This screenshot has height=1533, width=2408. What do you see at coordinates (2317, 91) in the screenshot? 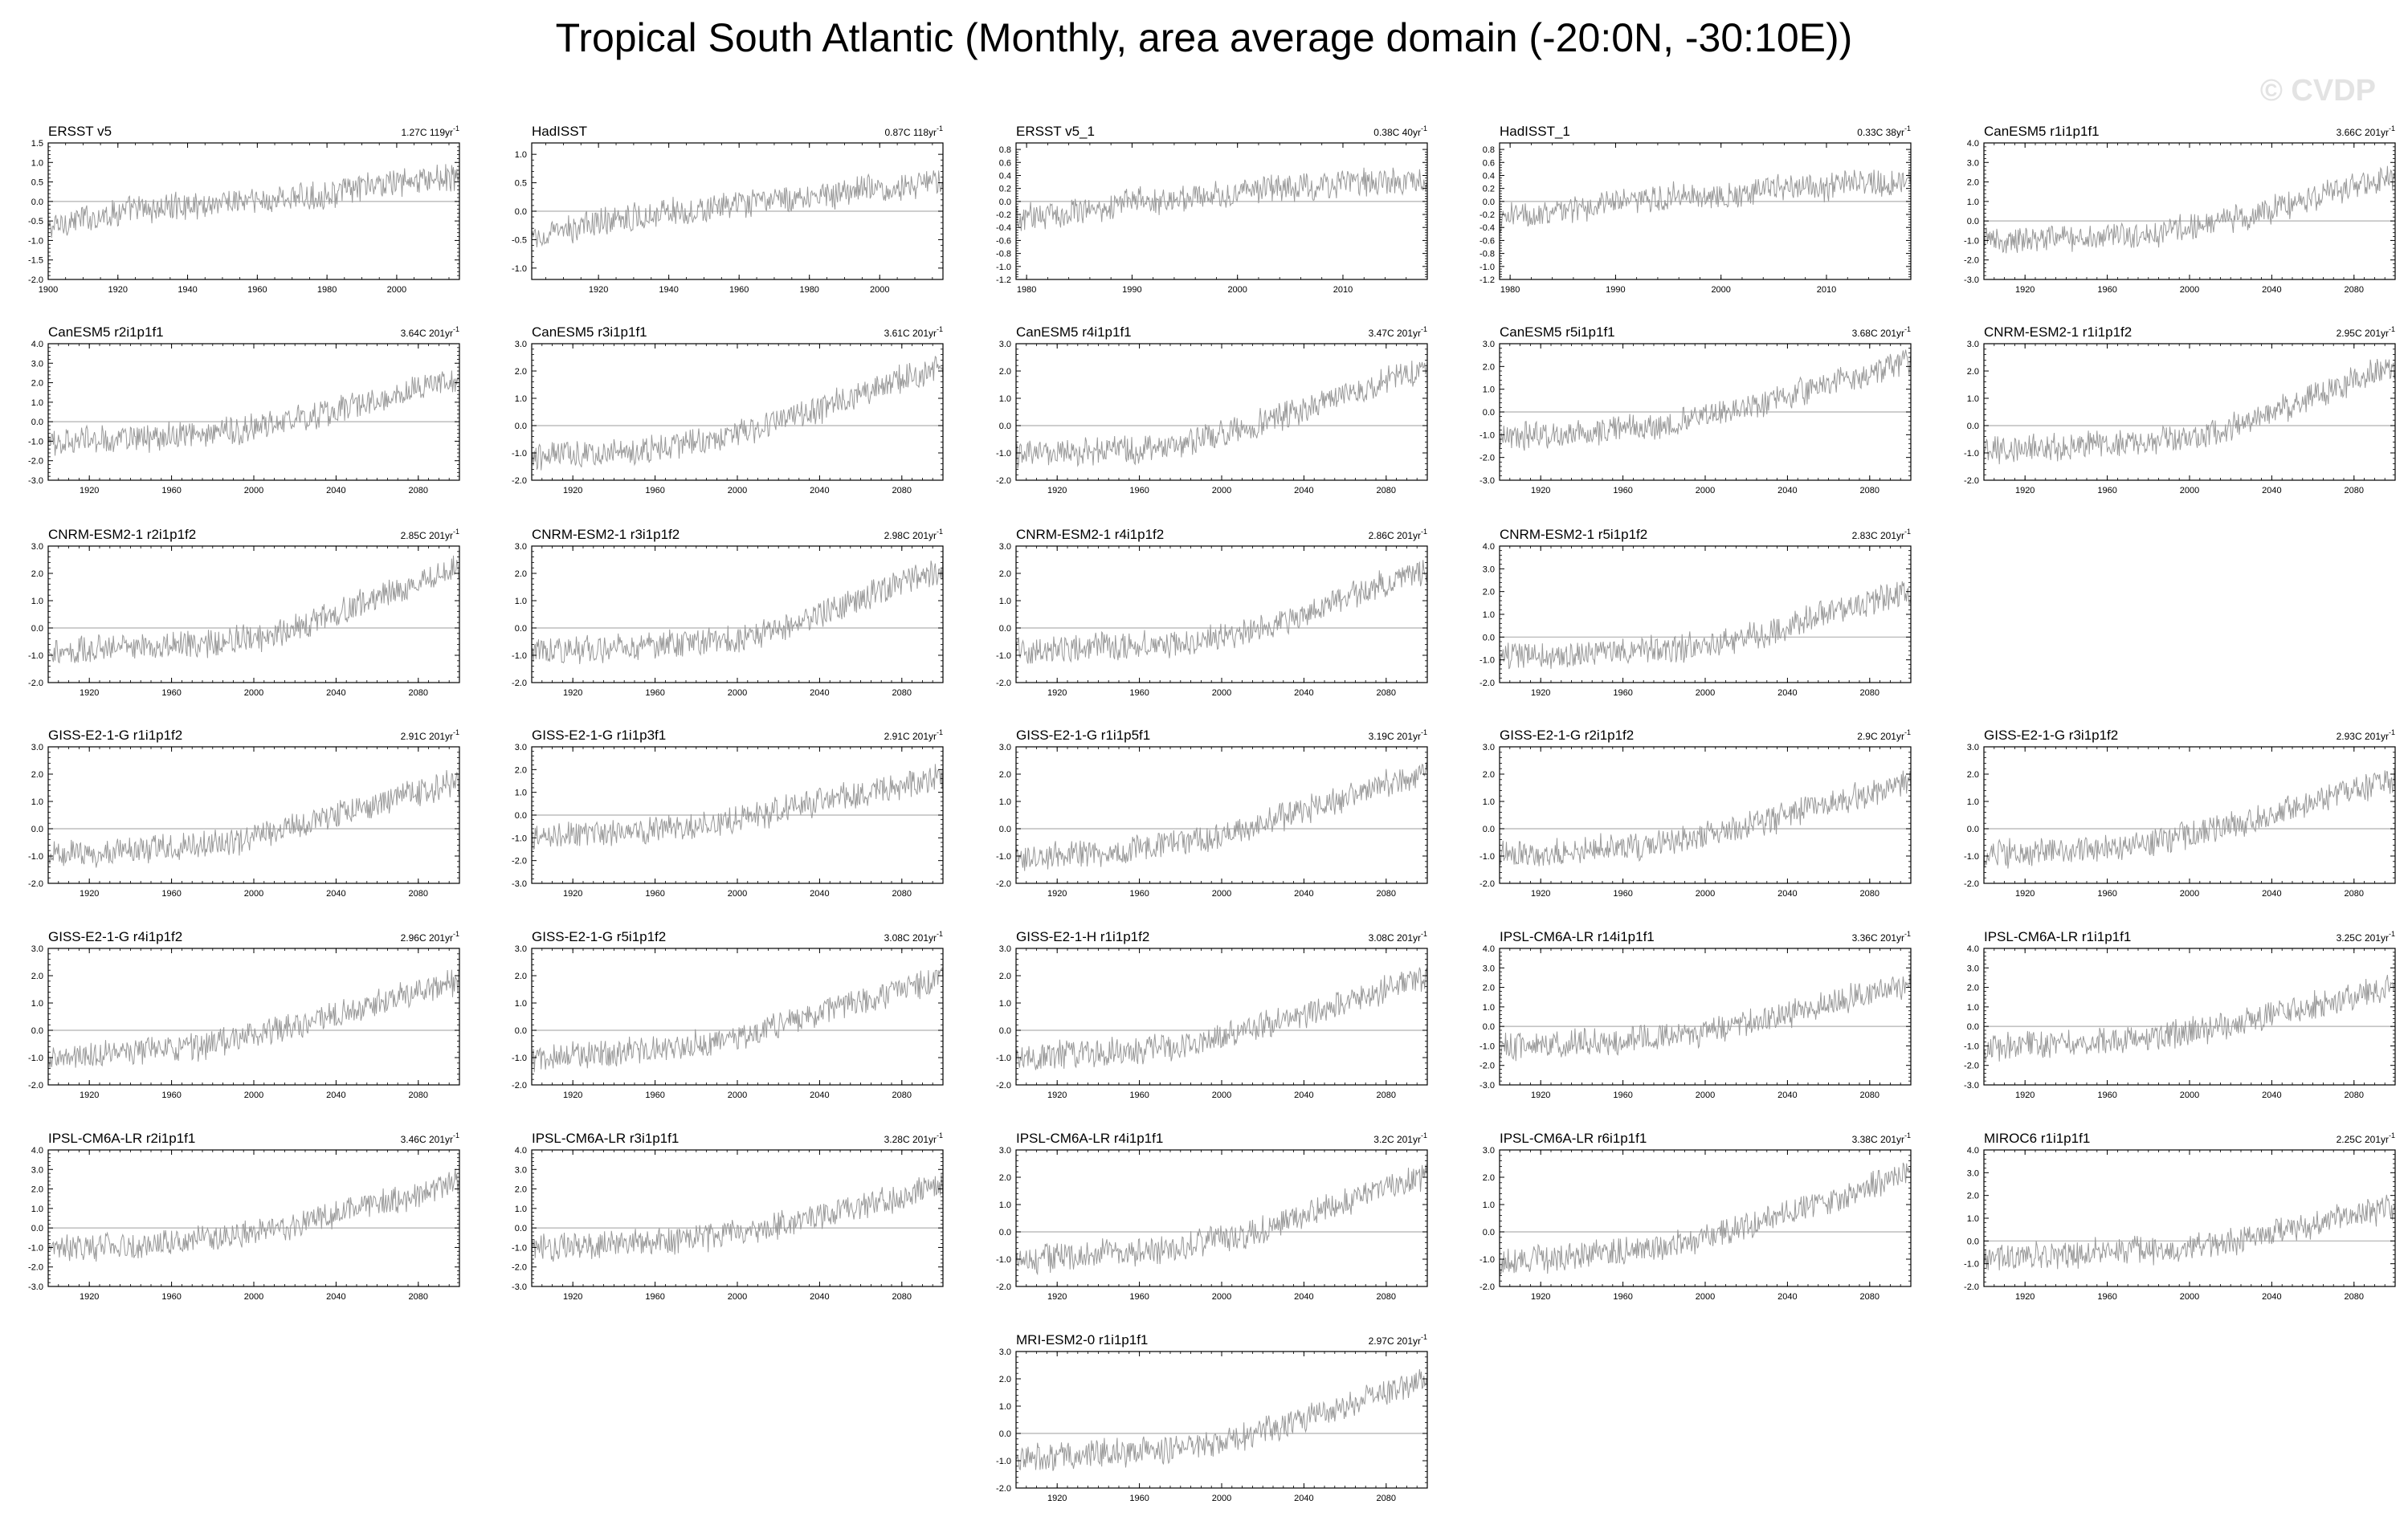
I see `cvdp-watermark: © CVDP` at bounding box center [2317, 91].